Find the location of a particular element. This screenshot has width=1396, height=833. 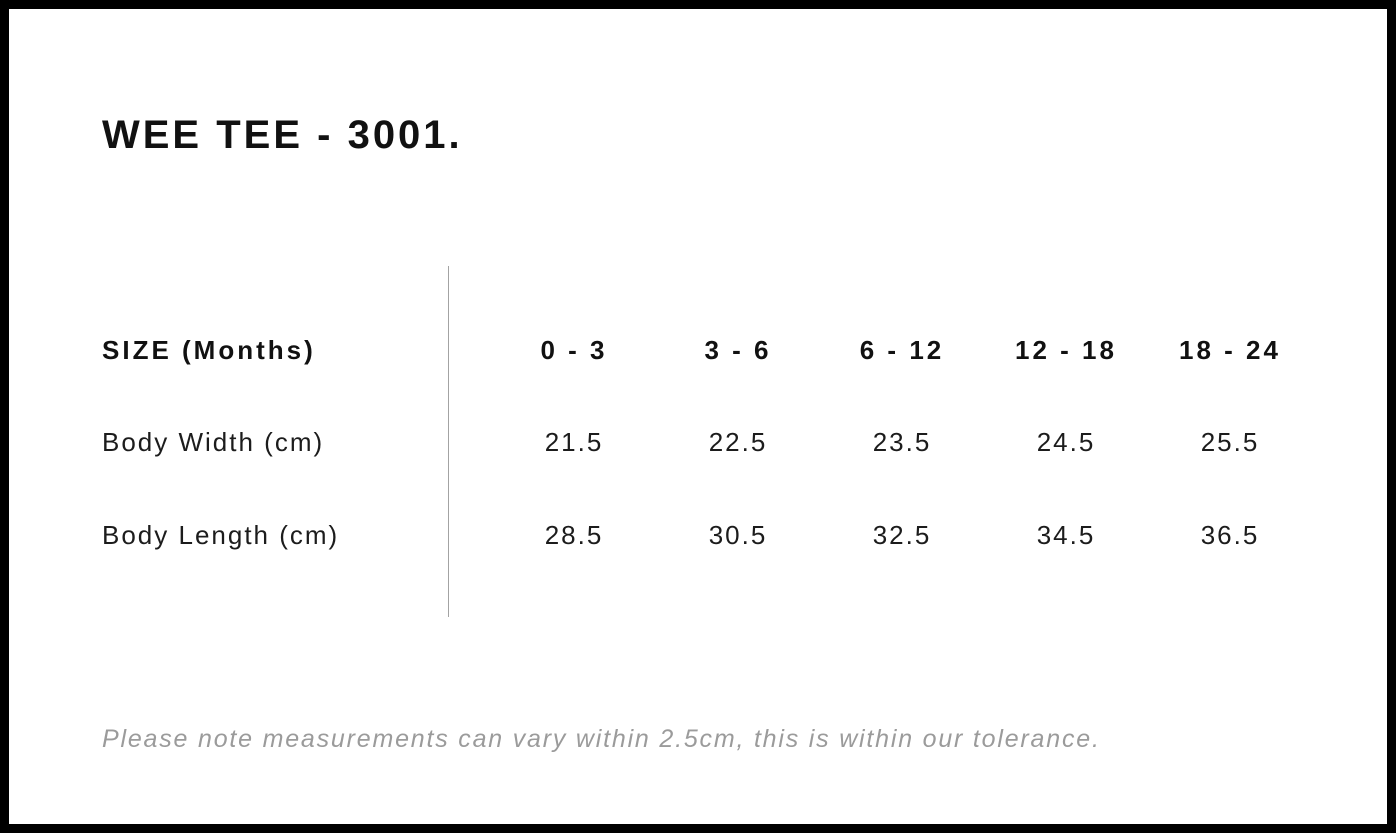

body-length-value: 32.5 is located at coordinates (902, 534).